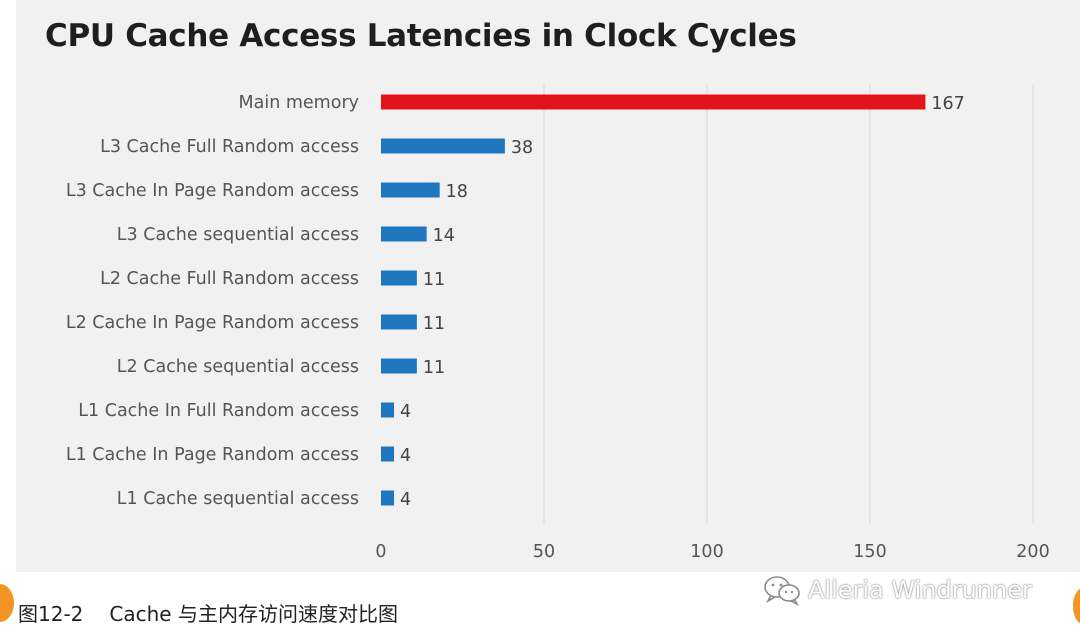 This screenshot has width=1080, height=635. I want to click on category-label: L2 Cache Full Random access, so click(229, 279).